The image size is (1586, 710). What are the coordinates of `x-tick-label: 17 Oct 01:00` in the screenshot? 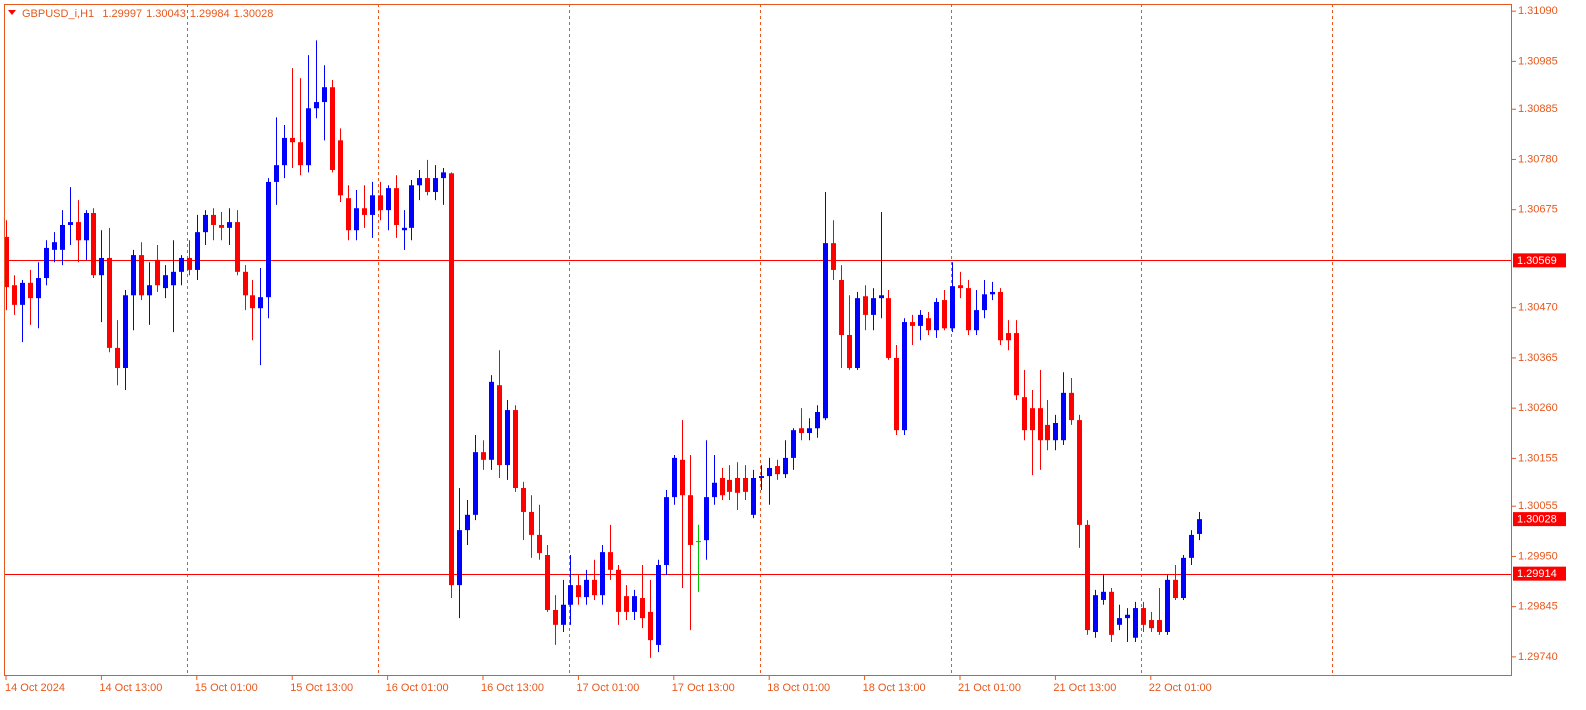 It's located at (607, 688).